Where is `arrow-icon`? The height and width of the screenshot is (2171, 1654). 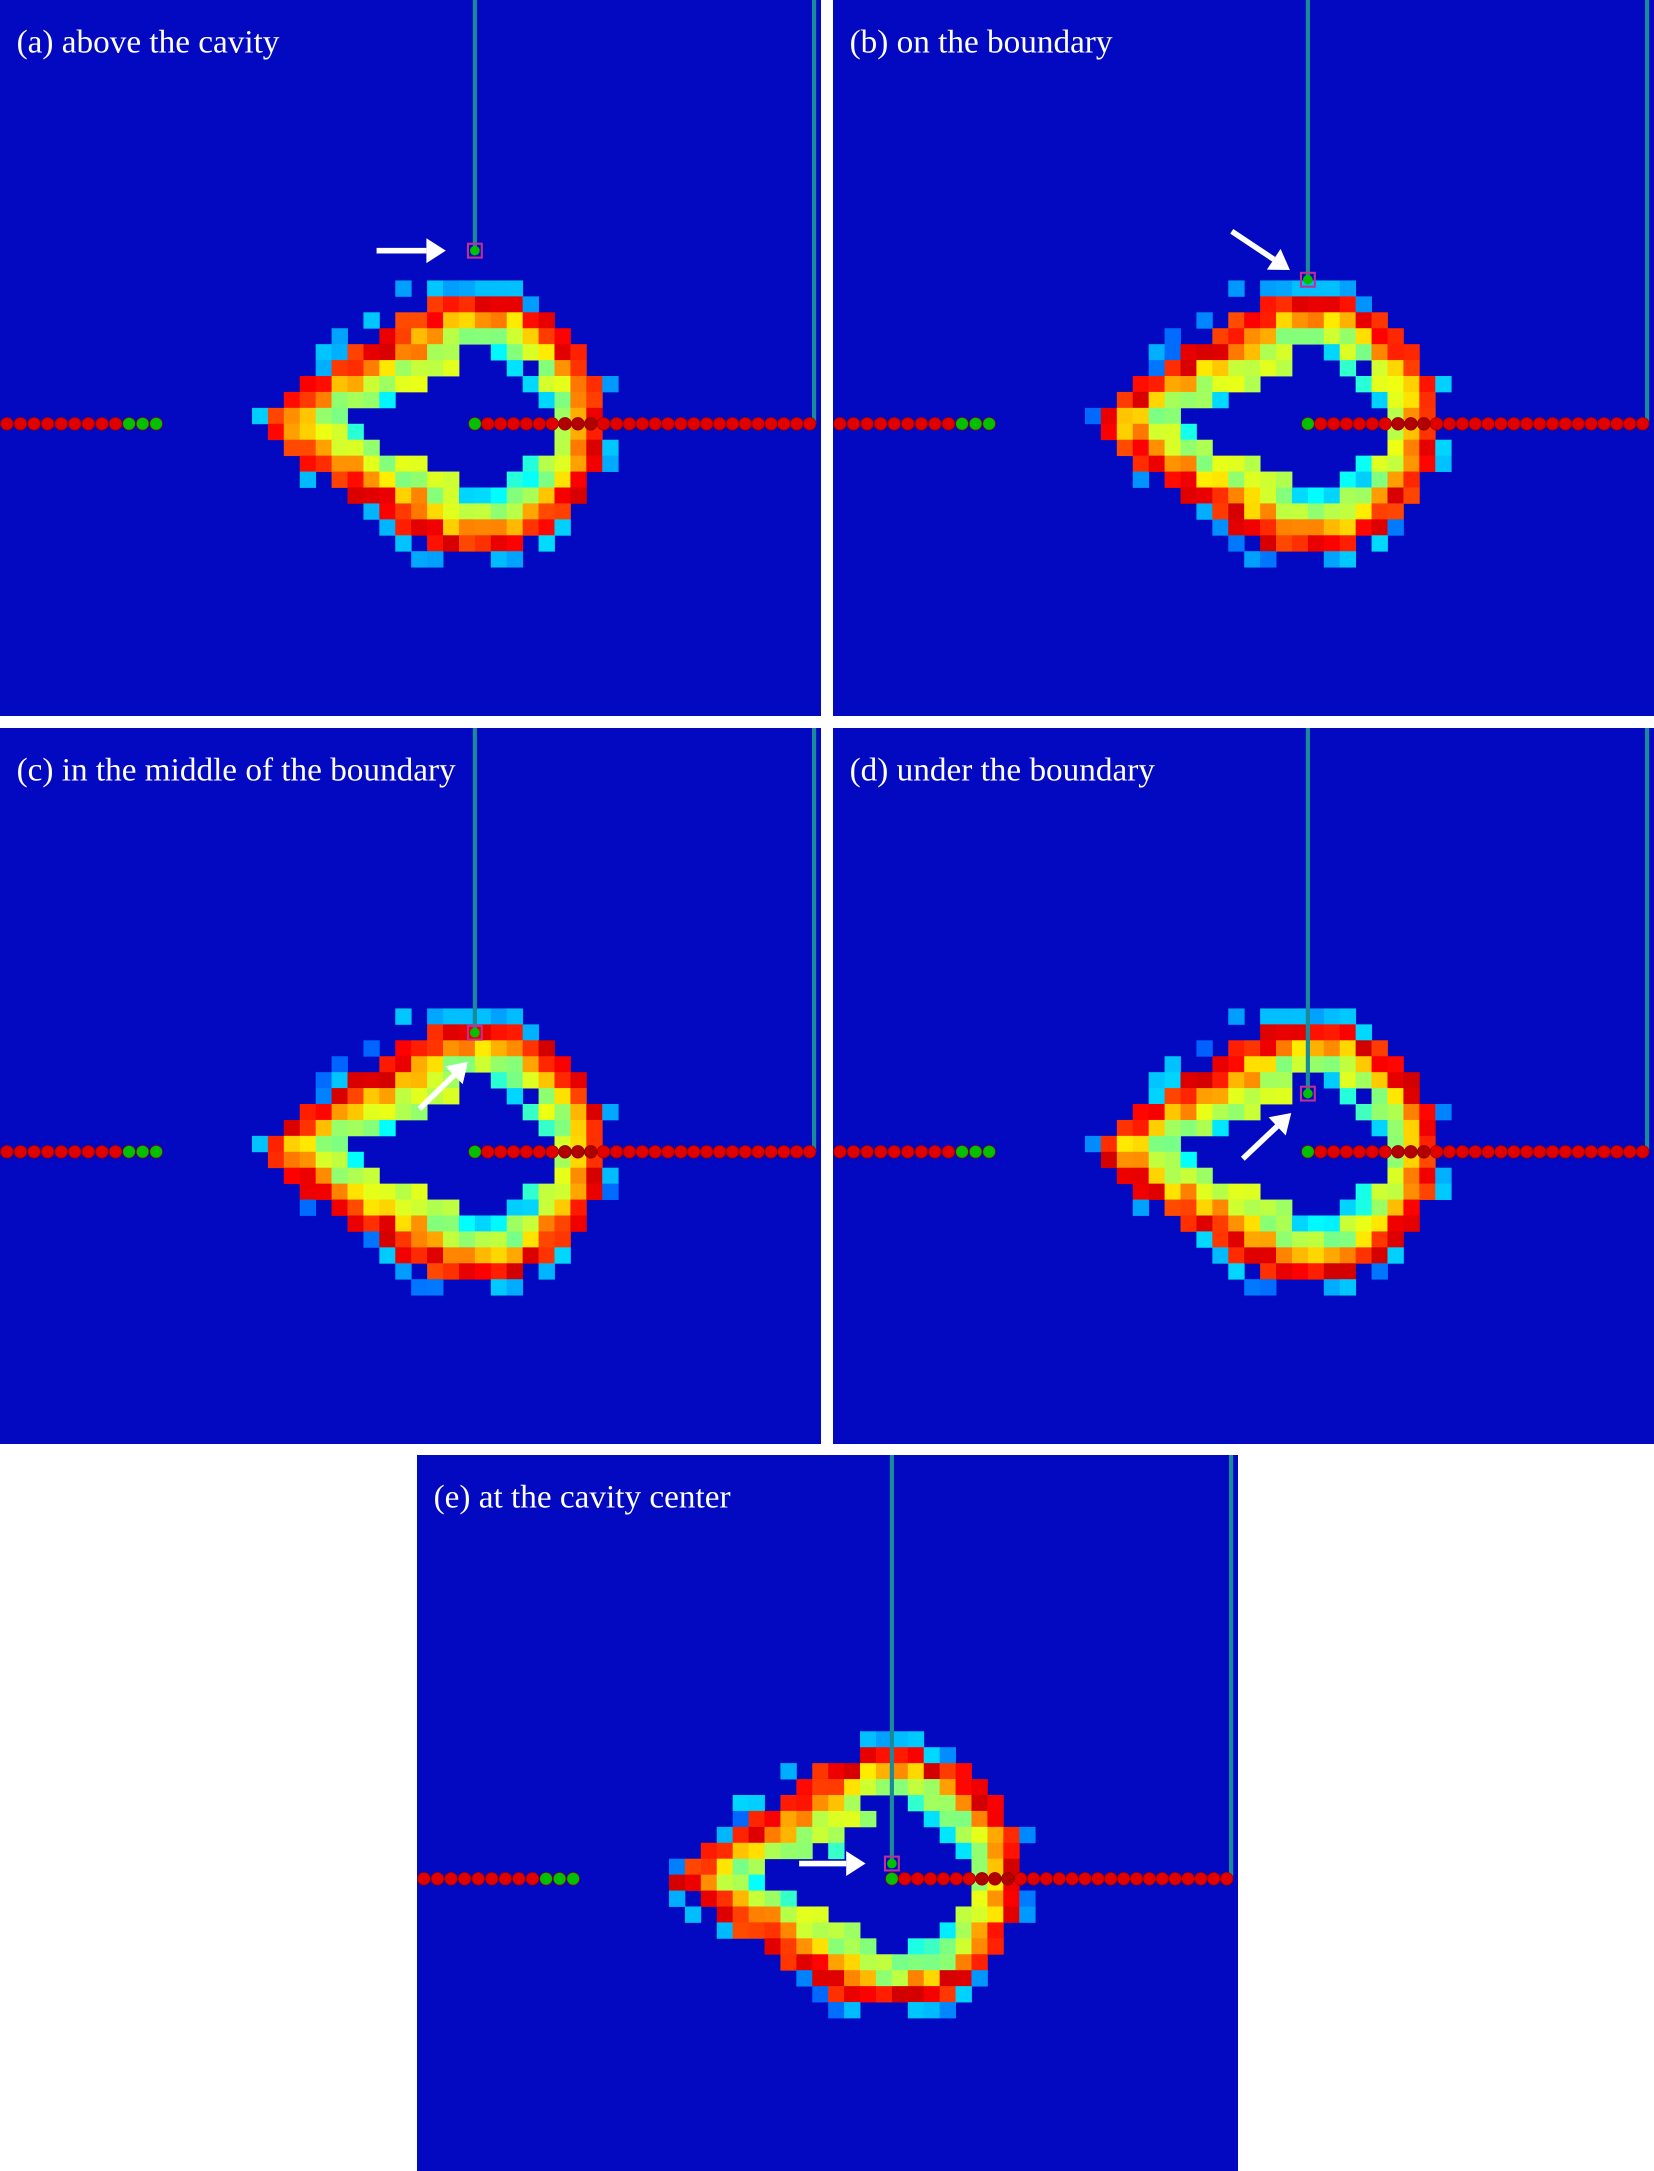
arrow-icon is located at coordinates (436, 1092).